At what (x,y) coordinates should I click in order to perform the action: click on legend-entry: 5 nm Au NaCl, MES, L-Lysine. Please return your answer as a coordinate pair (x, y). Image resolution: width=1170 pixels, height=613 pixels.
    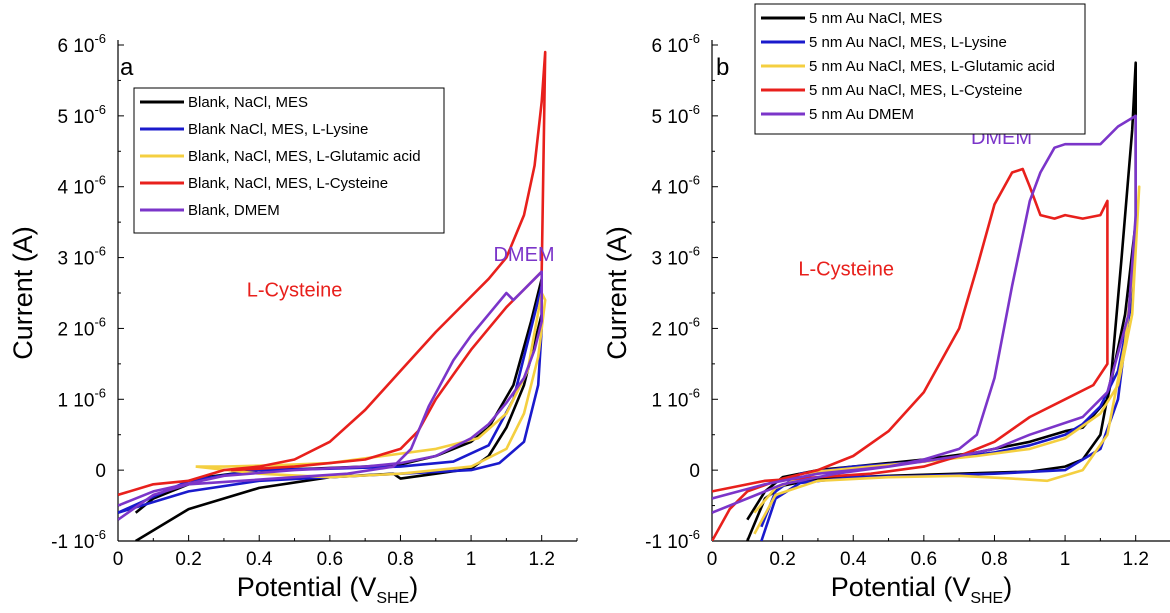
    Looking at the image, I should click on (908, 42).